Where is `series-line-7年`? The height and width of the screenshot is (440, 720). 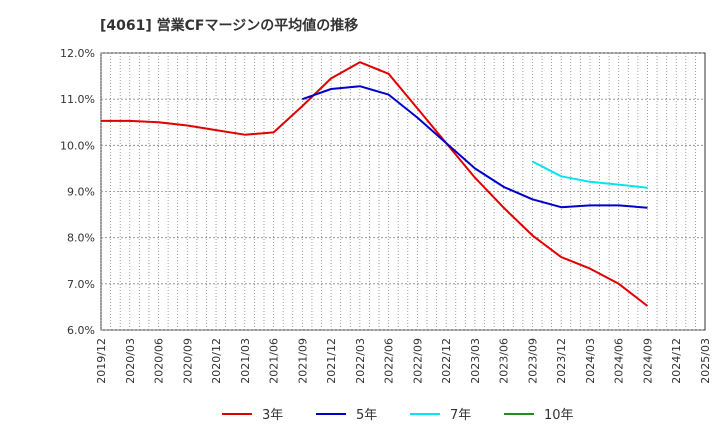 series-line-7年 is located at coordinates (589, 174).